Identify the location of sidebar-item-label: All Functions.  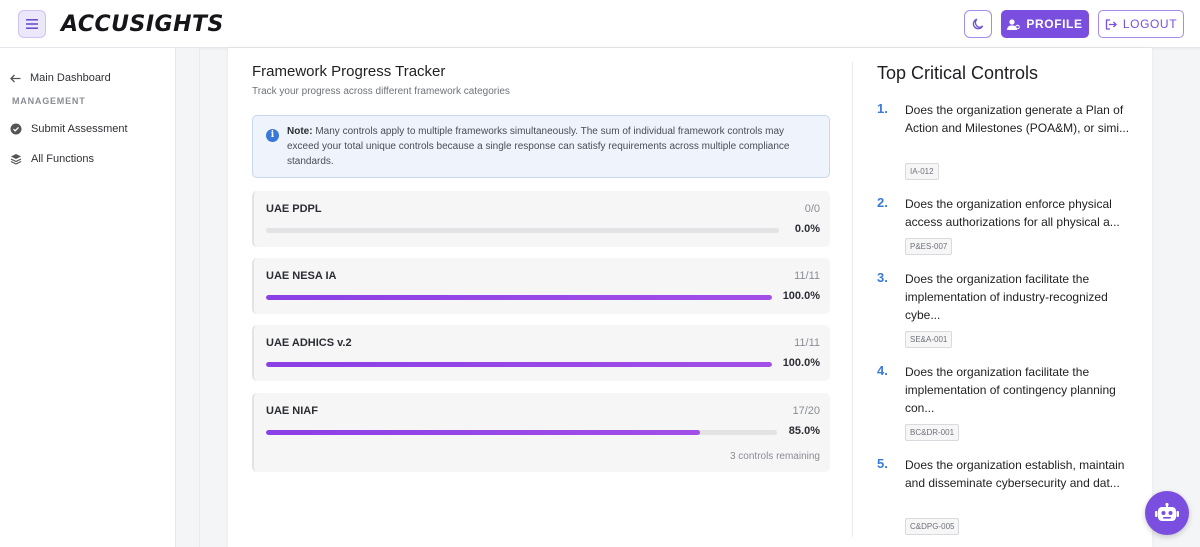
(62, 159).